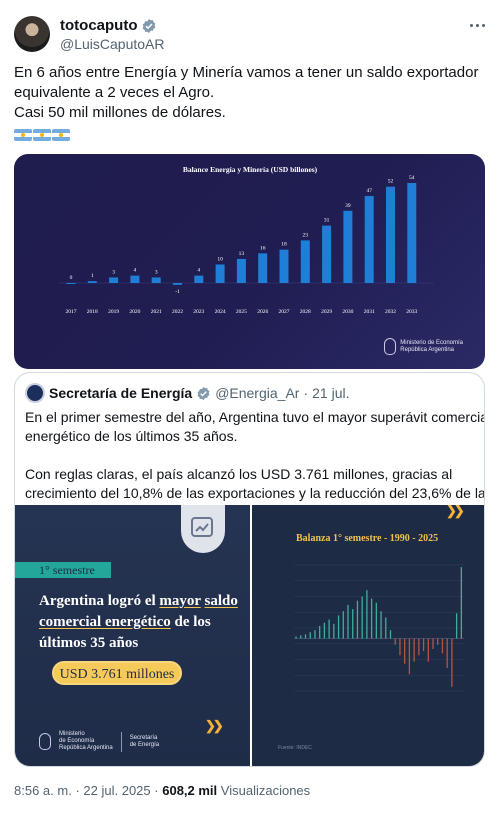 This screenshot has width=502, height=814. I want to click on tweet-time: 8:56 a. m., so click(43, 790).